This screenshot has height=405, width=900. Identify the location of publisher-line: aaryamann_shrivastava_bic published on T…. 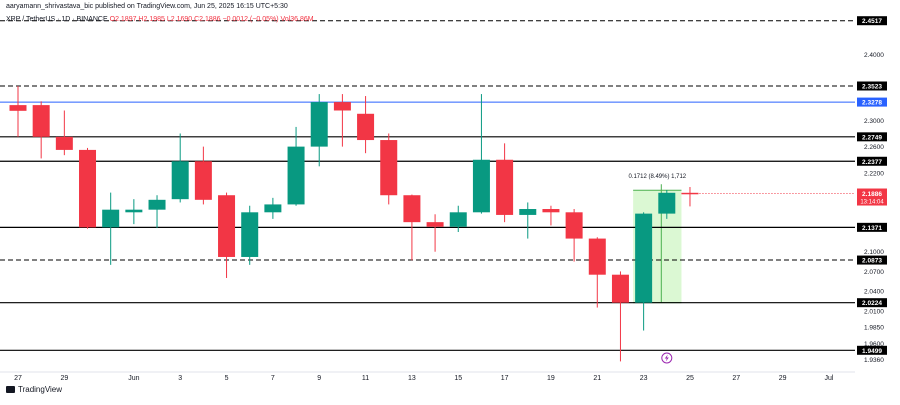
(147, 6).